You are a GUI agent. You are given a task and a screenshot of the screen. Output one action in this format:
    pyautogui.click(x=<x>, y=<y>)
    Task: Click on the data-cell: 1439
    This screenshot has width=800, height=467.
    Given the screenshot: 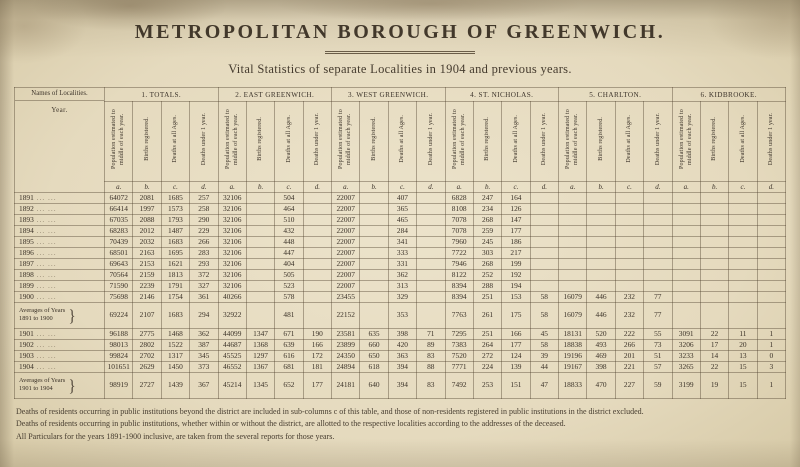 What is the action you would take?
    pyautogui.click(x=175, y=385)
    